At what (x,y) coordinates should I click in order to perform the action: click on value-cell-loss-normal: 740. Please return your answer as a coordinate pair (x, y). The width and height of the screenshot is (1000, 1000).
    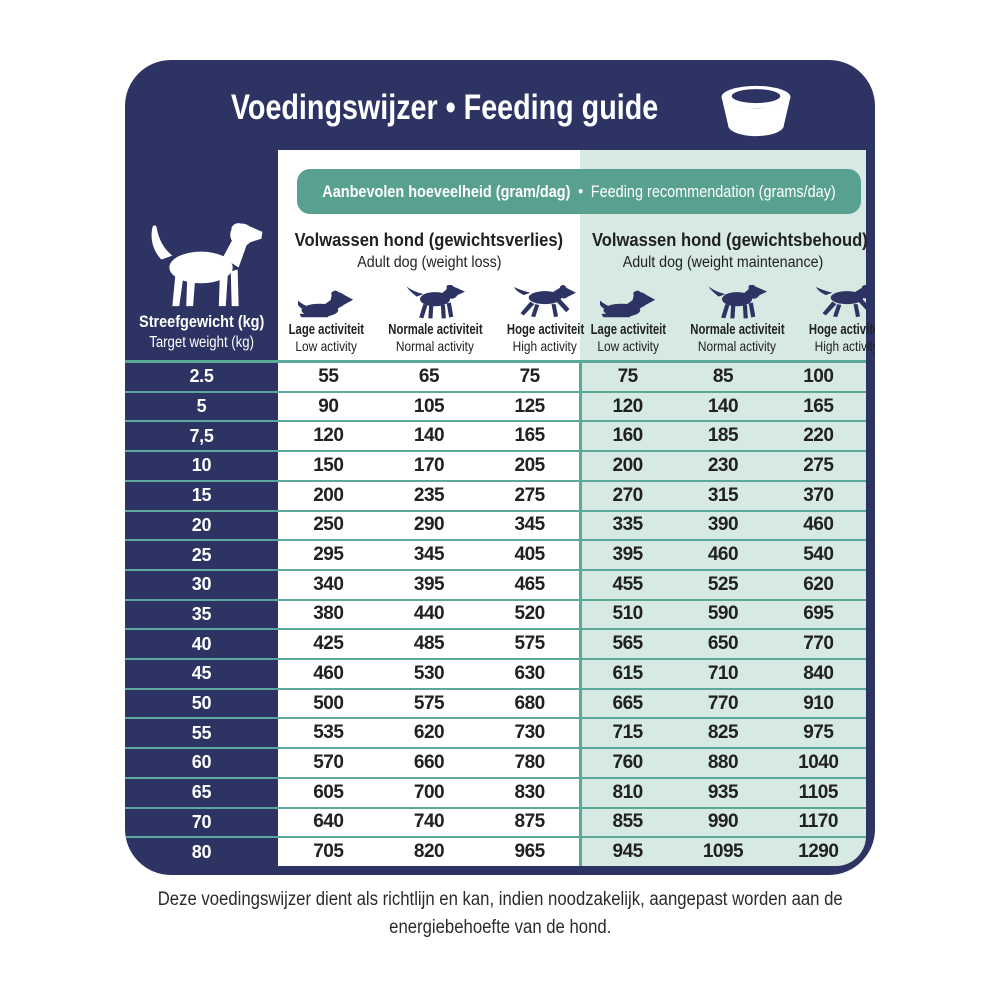
    Looking at the image, I should click on (429, 822).